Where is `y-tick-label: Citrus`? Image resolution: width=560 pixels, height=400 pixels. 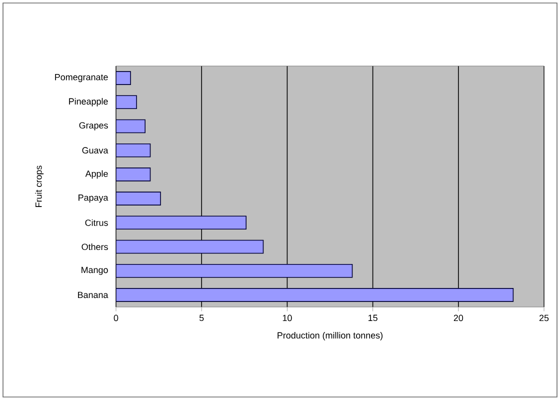
y-tick-label: Citrus is located at coordinates (96, 222).